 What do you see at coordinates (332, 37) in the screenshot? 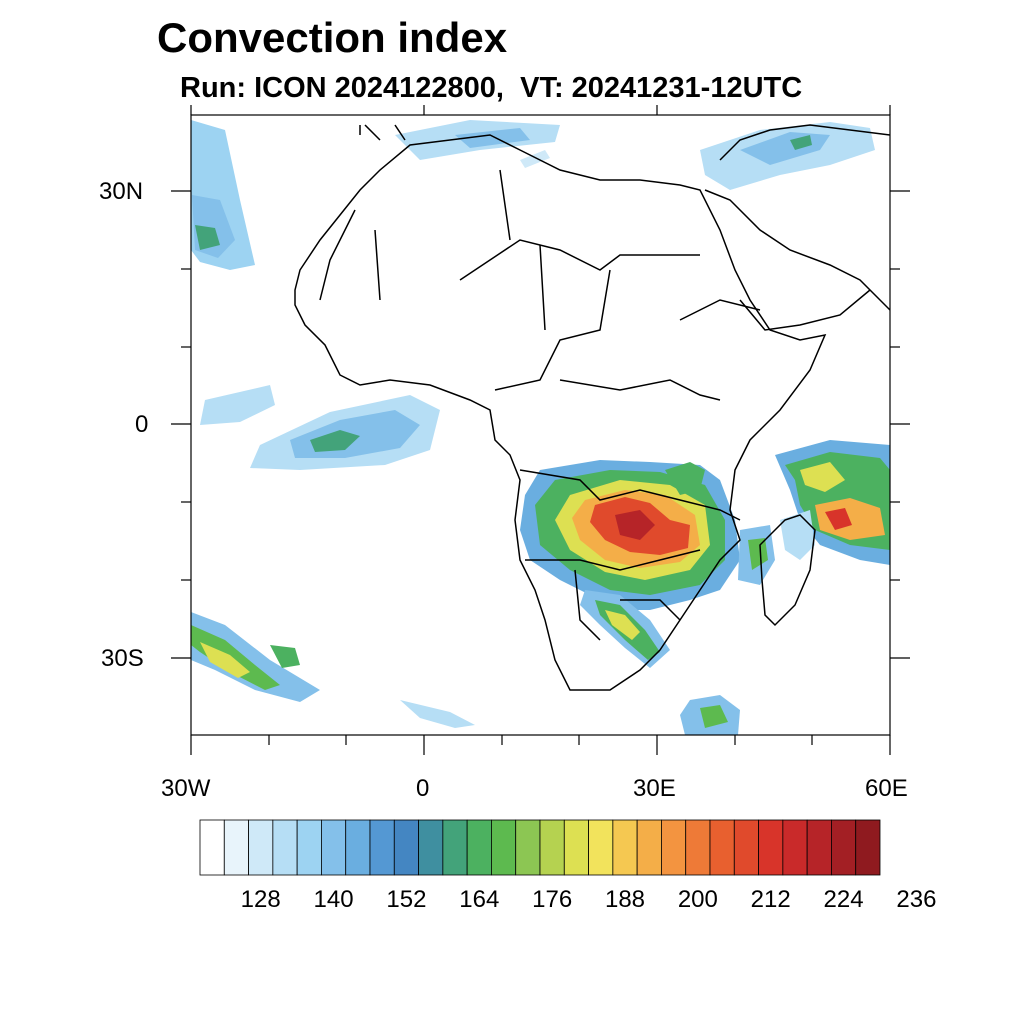
I see `chart-title: Convection index` at bounding box center [332, 37].